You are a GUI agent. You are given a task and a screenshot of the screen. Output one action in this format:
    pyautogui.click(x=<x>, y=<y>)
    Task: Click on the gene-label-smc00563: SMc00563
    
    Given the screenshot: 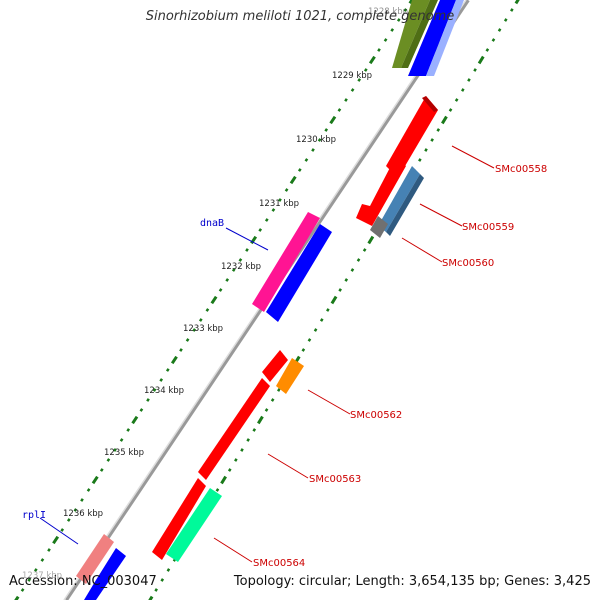 What is the action you would take?
    pyautogui.click(x=335, y=479)
    